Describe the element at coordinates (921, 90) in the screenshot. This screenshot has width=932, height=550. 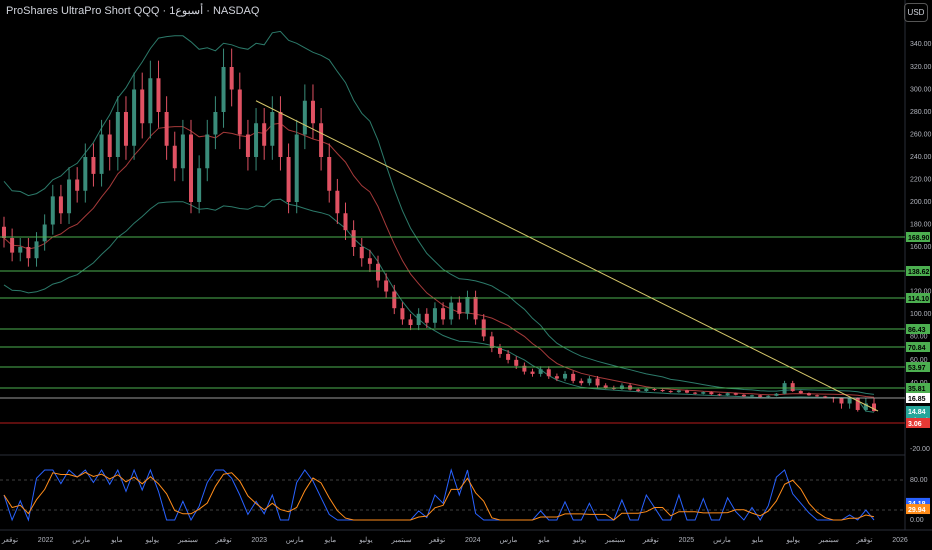
I see `price-tick: 300.00` at that location.